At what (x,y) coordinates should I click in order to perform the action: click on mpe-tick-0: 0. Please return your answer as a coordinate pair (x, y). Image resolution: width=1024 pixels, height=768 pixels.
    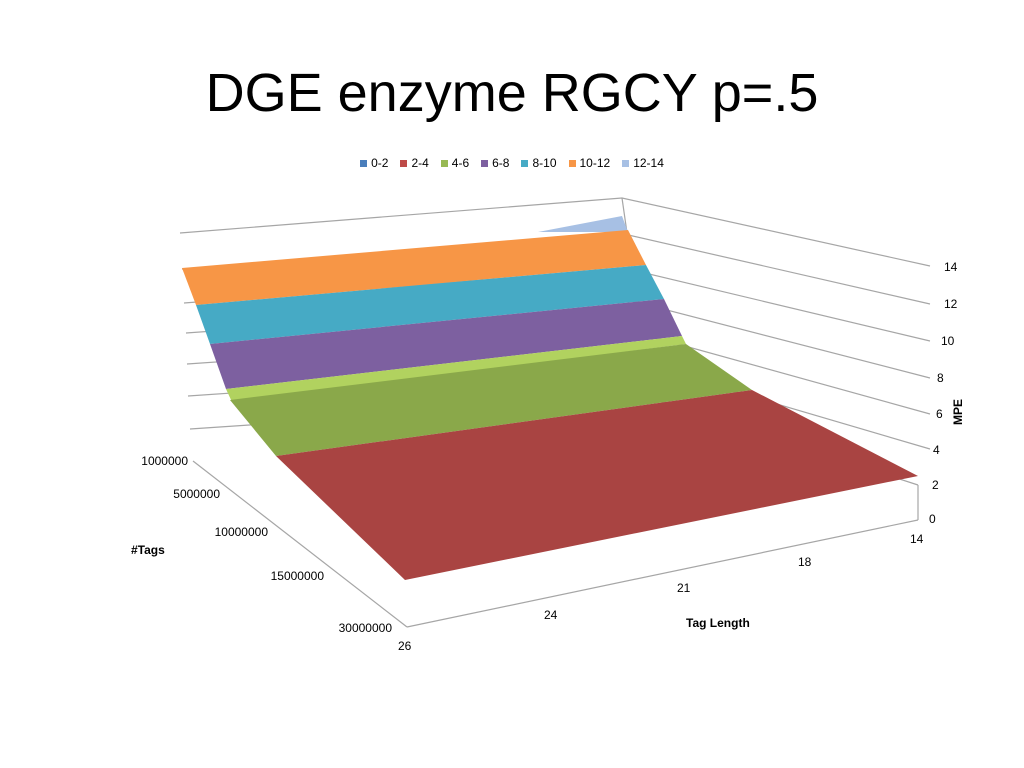
    Looking at the image, I should click on (932, 519).